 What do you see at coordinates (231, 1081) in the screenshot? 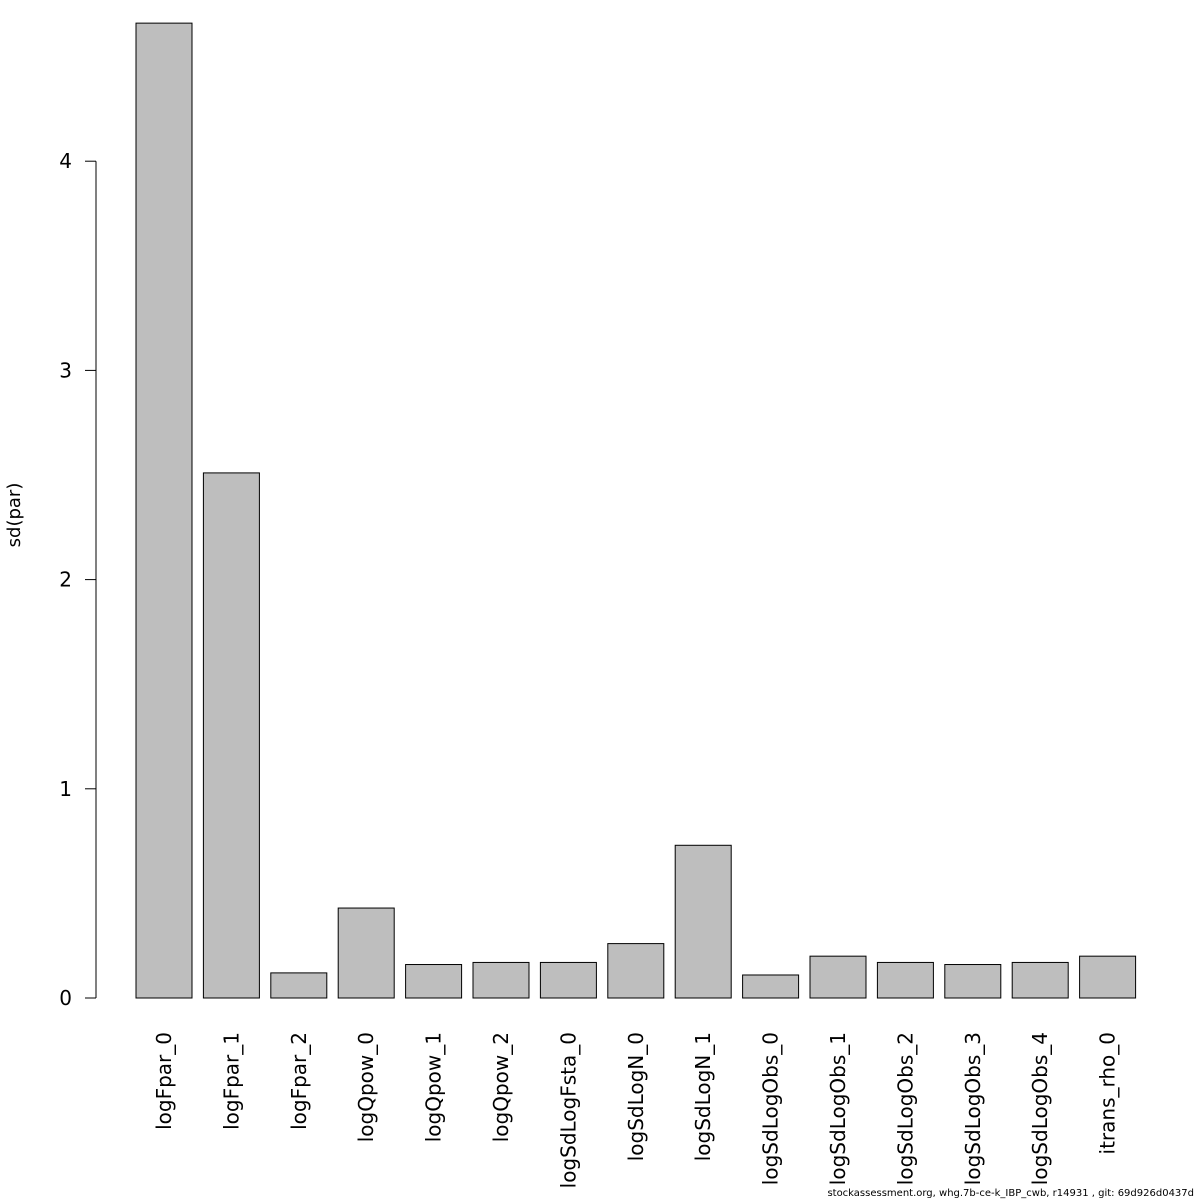
I see `x-tick-label: logFpar_1` at bounding box center [231, 1081].